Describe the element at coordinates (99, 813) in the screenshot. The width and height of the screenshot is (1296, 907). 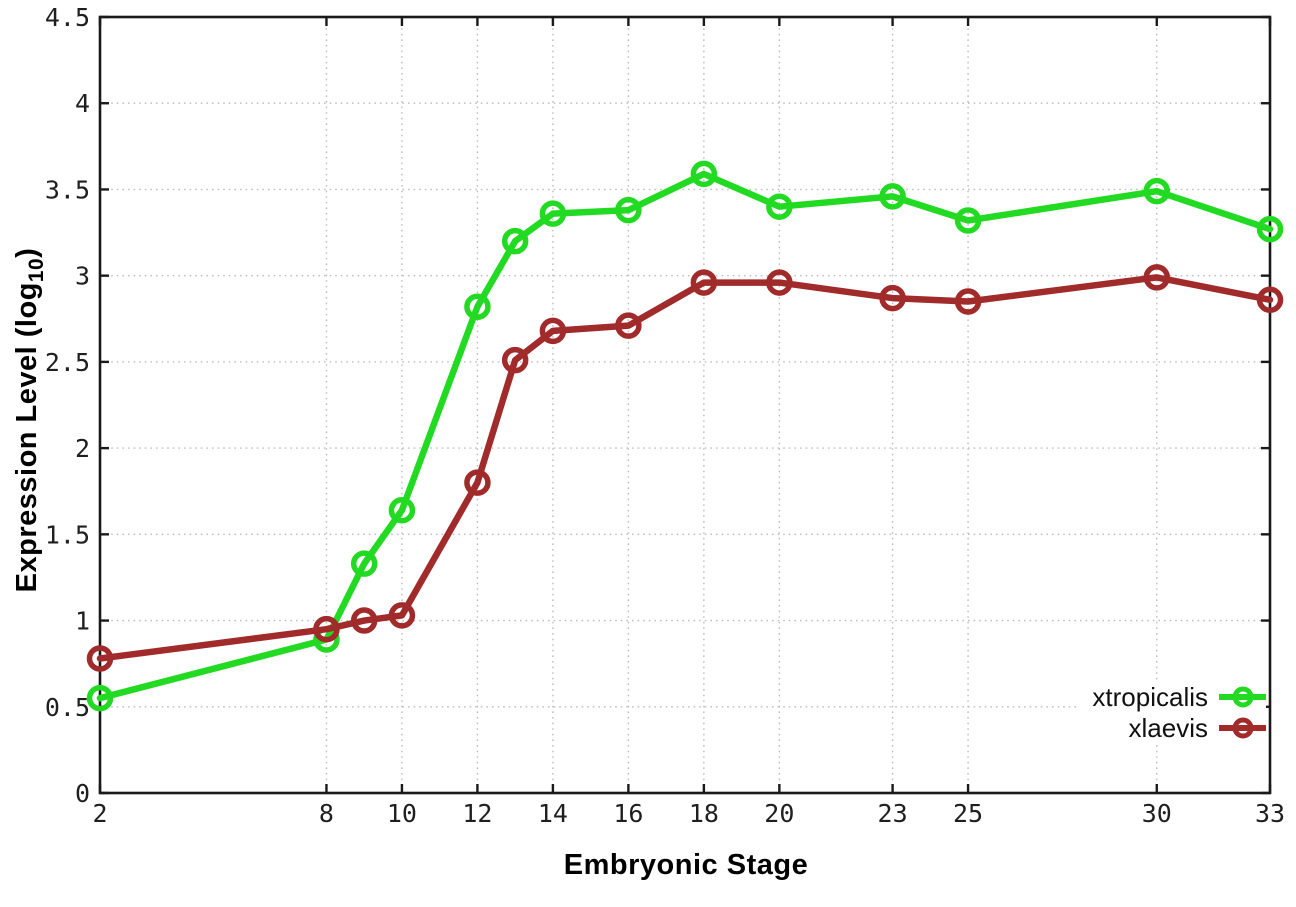
I see `x-tick-label: 2` at that location.